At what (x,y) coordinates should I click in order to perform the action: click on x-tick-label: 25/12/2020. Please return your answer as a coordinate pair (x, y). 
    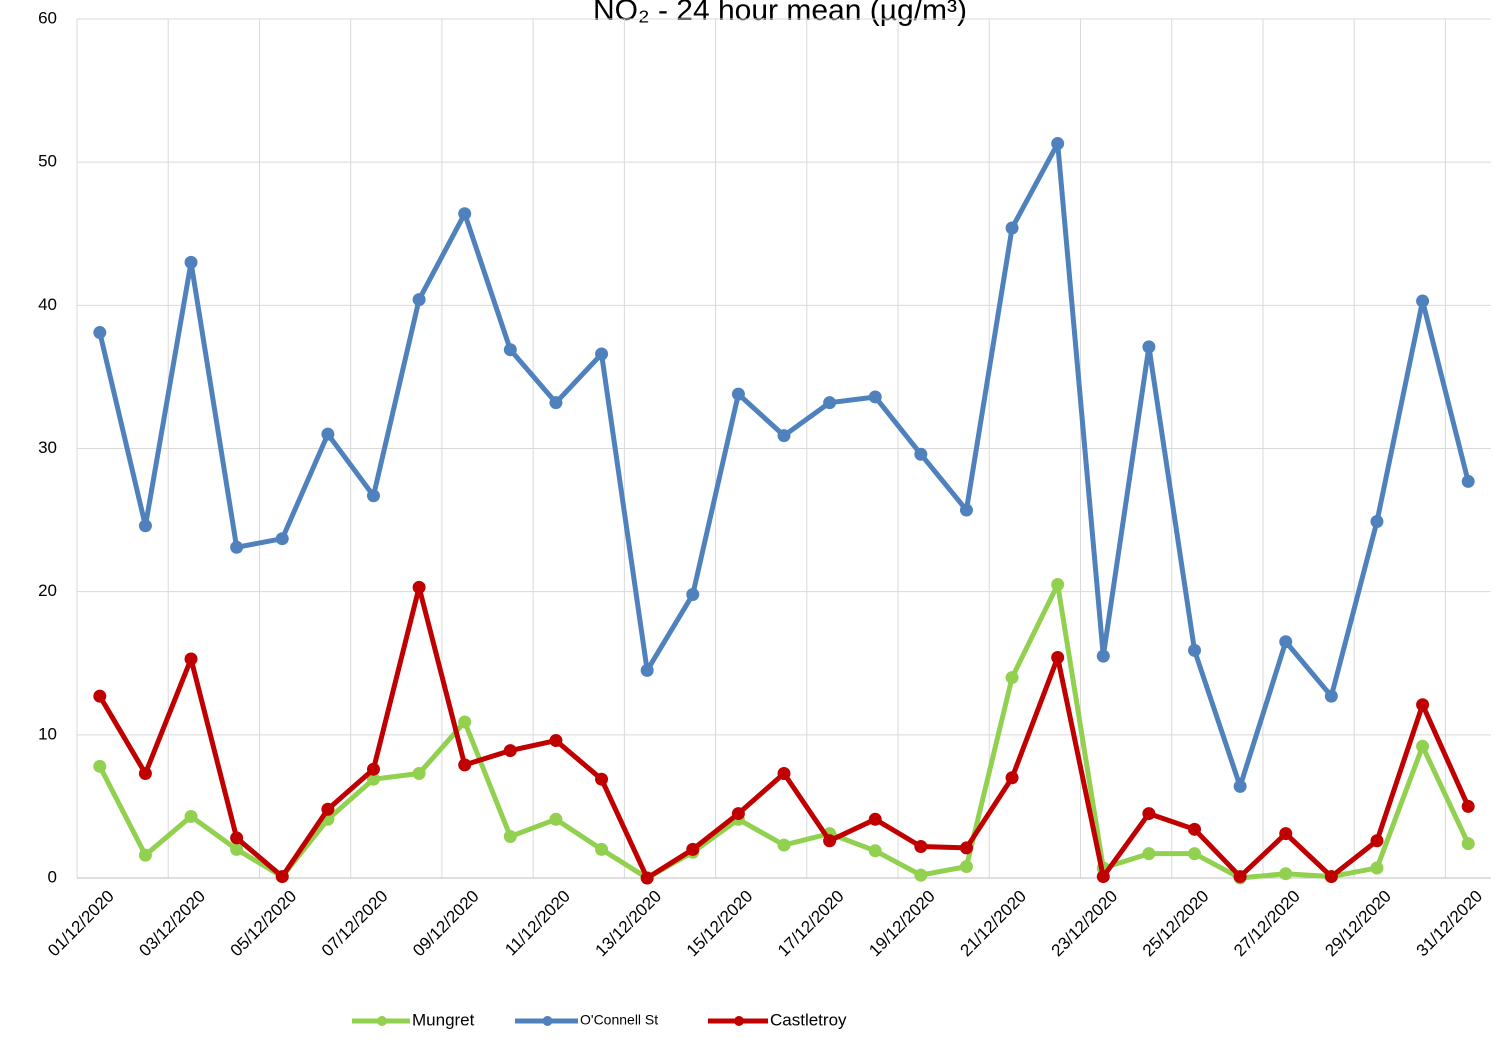
    Looking at the image, I should click on (1176, 924).